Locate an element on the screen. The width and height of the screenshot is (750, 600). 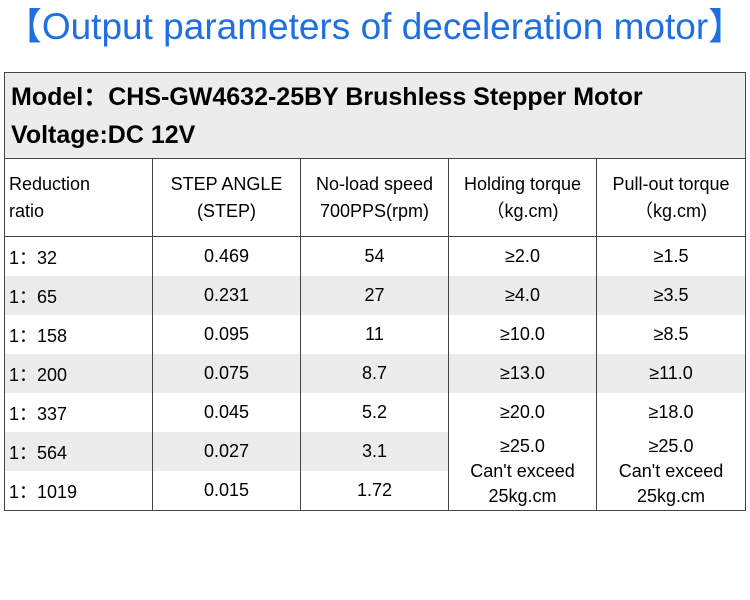
cell-ratio: 1：564 is located at coordinates (78, 451).